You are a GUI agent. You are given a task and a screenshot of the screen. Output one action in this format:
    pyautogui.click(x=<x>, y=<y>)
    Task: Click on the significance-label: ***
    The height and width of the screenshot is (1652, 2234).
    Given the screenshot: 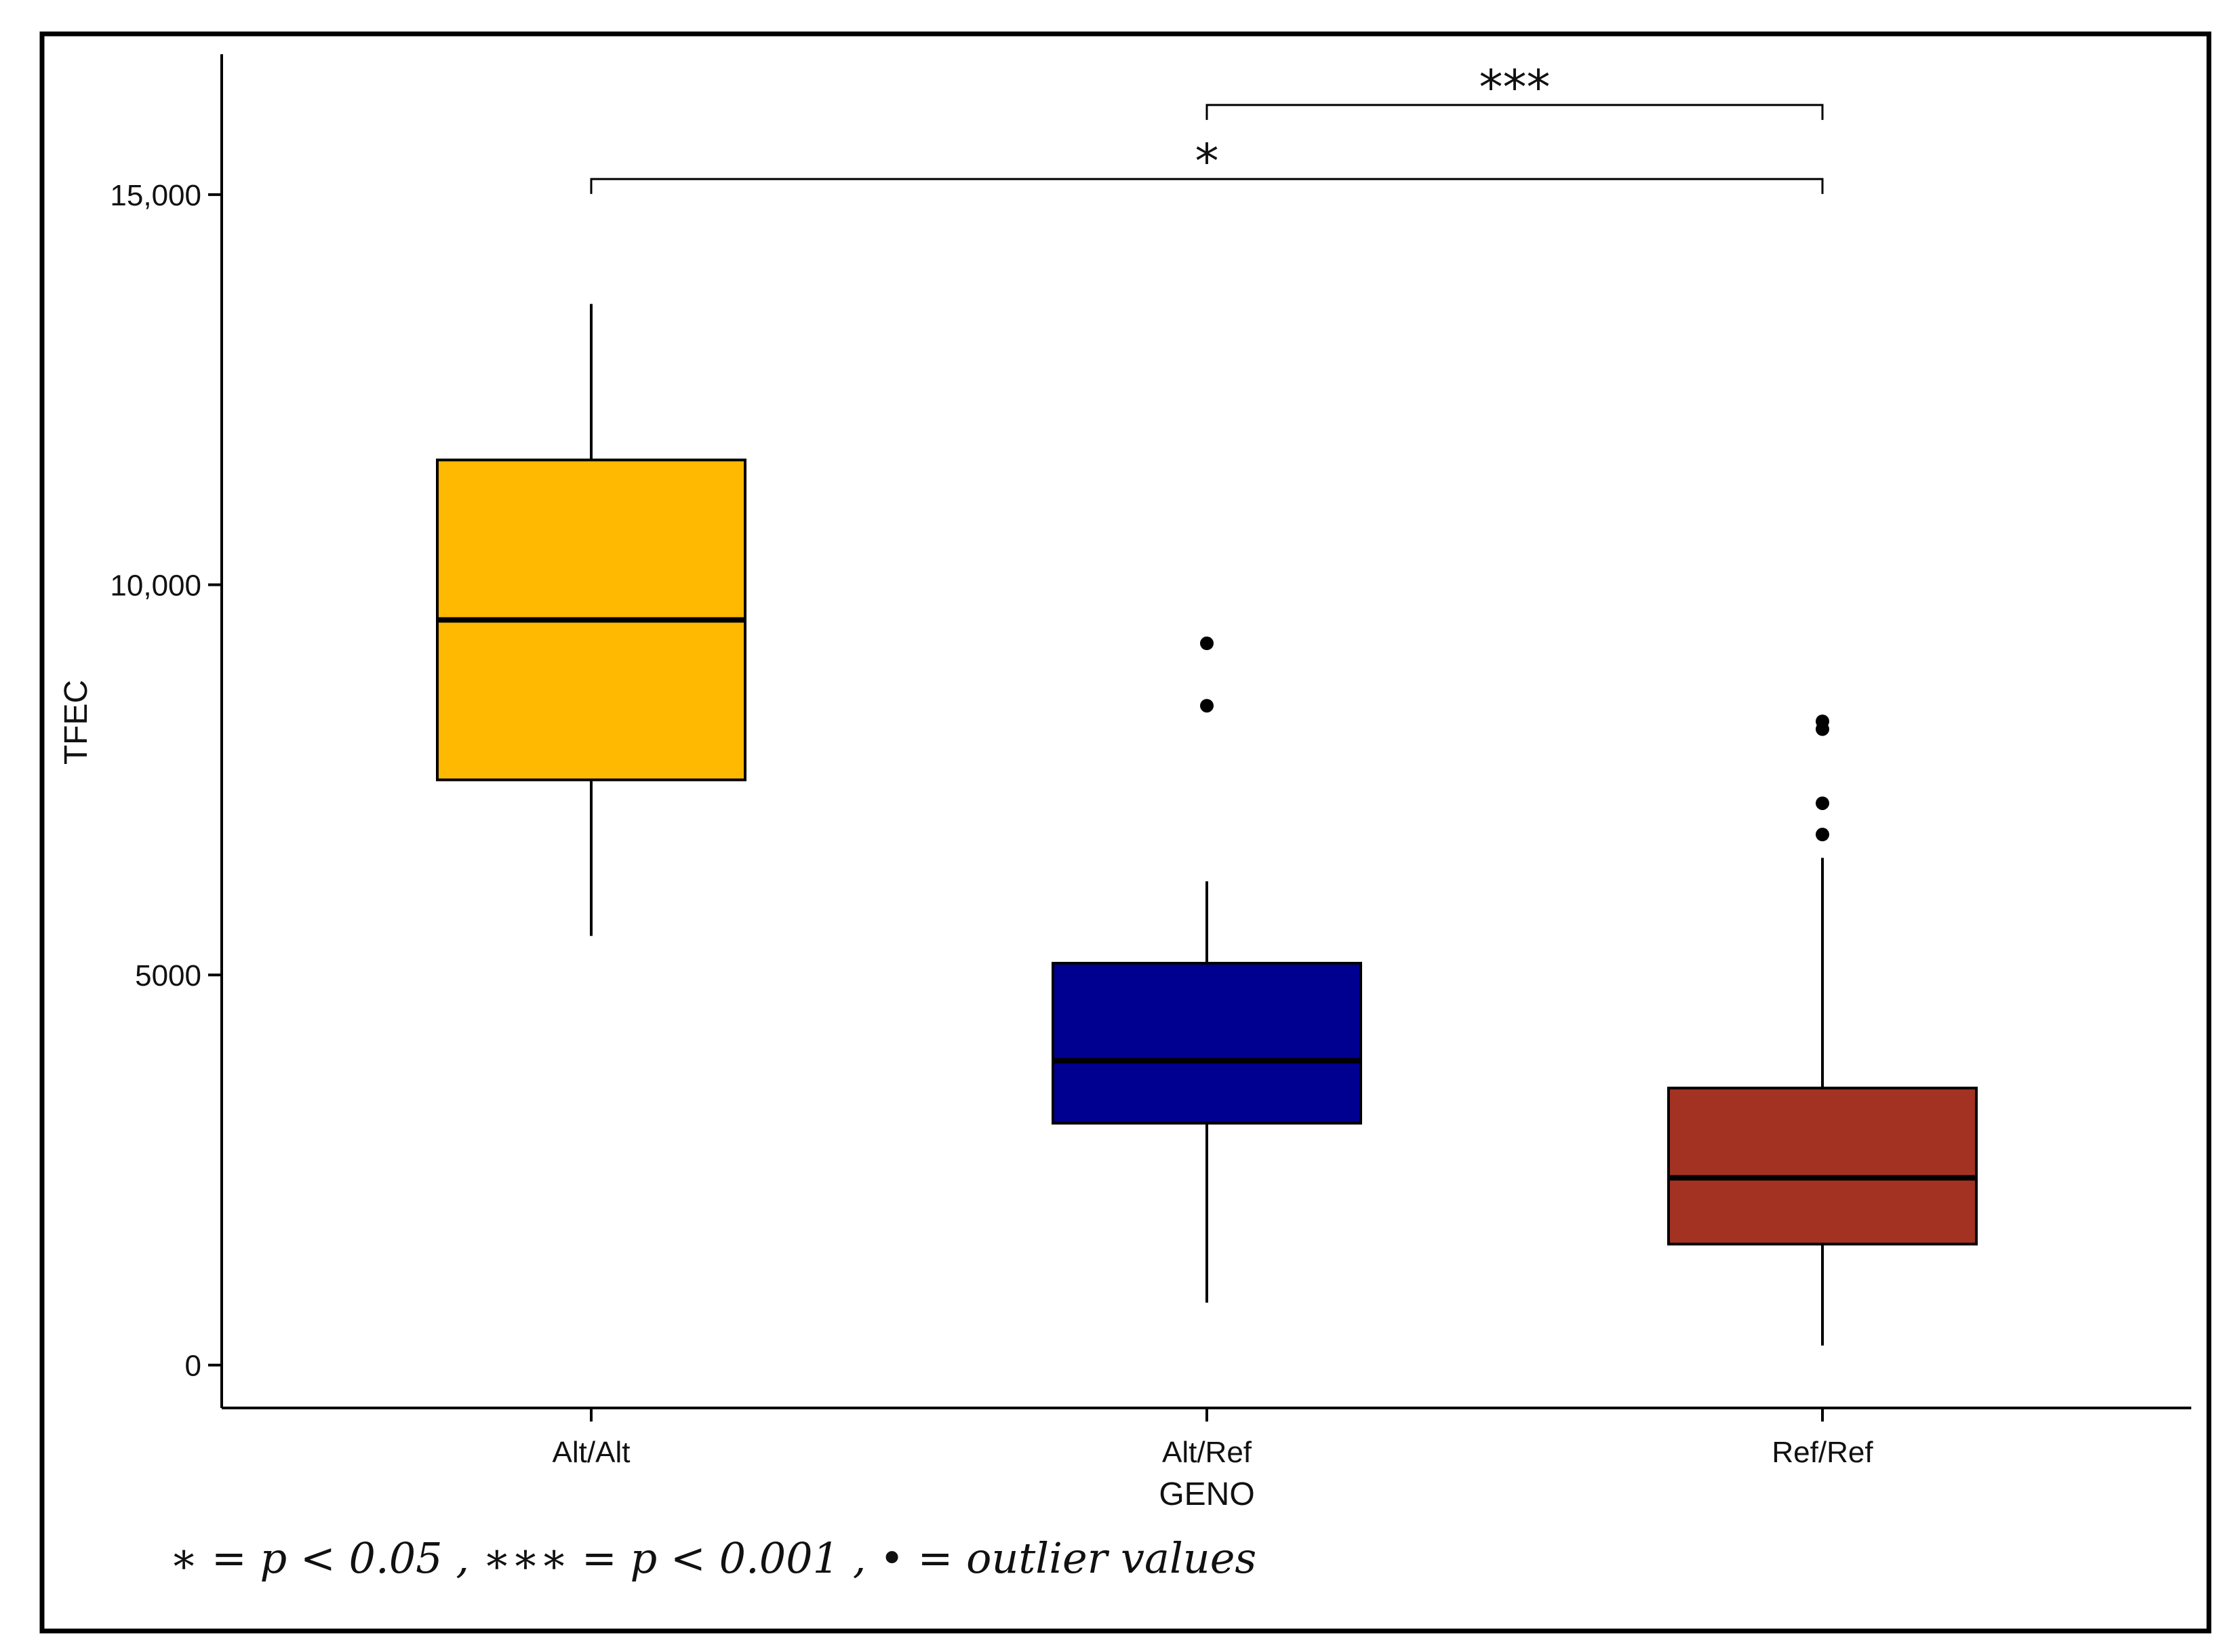 What is the action you would take?
    pyautogui.click(x=1515, y=87)
    